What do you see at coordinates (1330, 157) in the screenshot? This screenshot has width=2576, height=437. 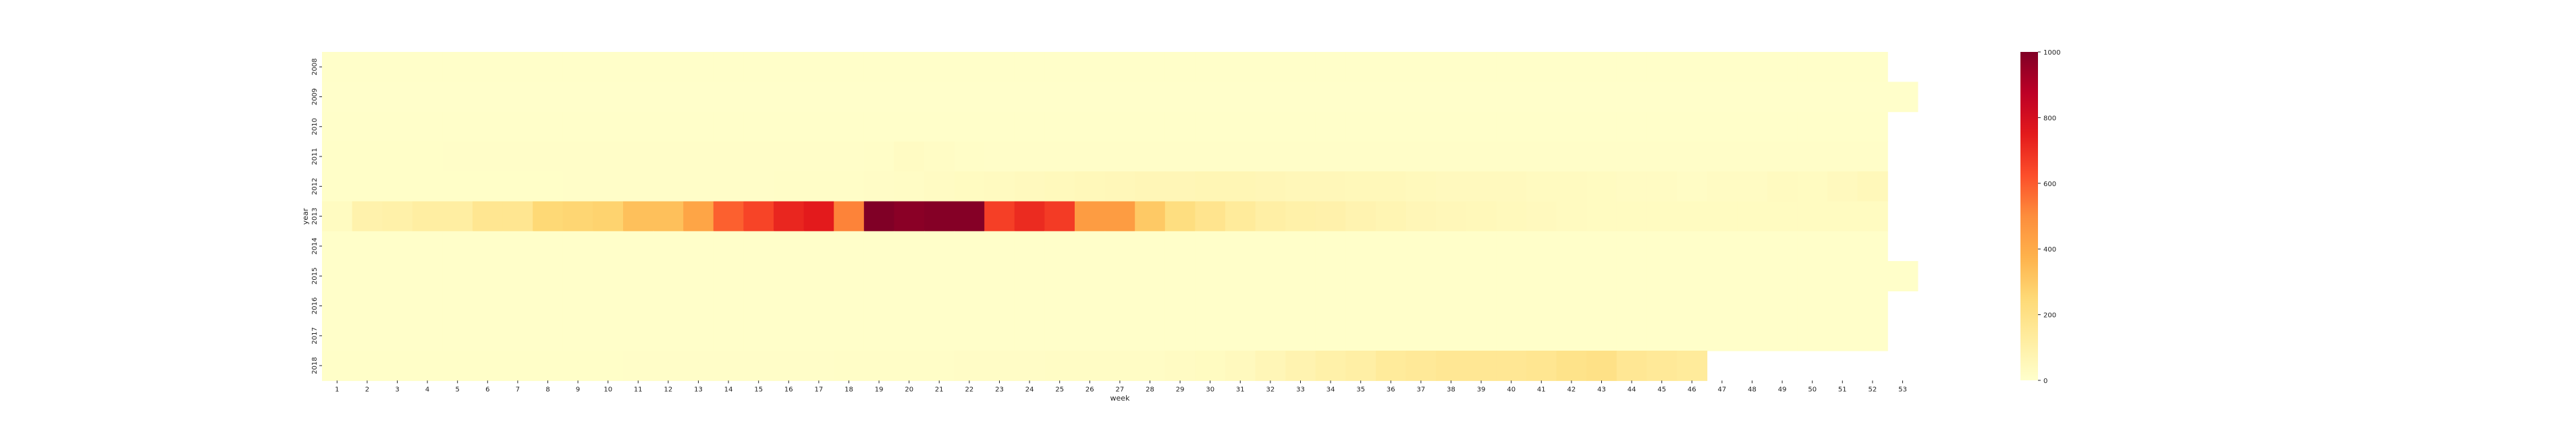 I see `heatmap-cell-2011-w34` at bounding box center [1330, 157].